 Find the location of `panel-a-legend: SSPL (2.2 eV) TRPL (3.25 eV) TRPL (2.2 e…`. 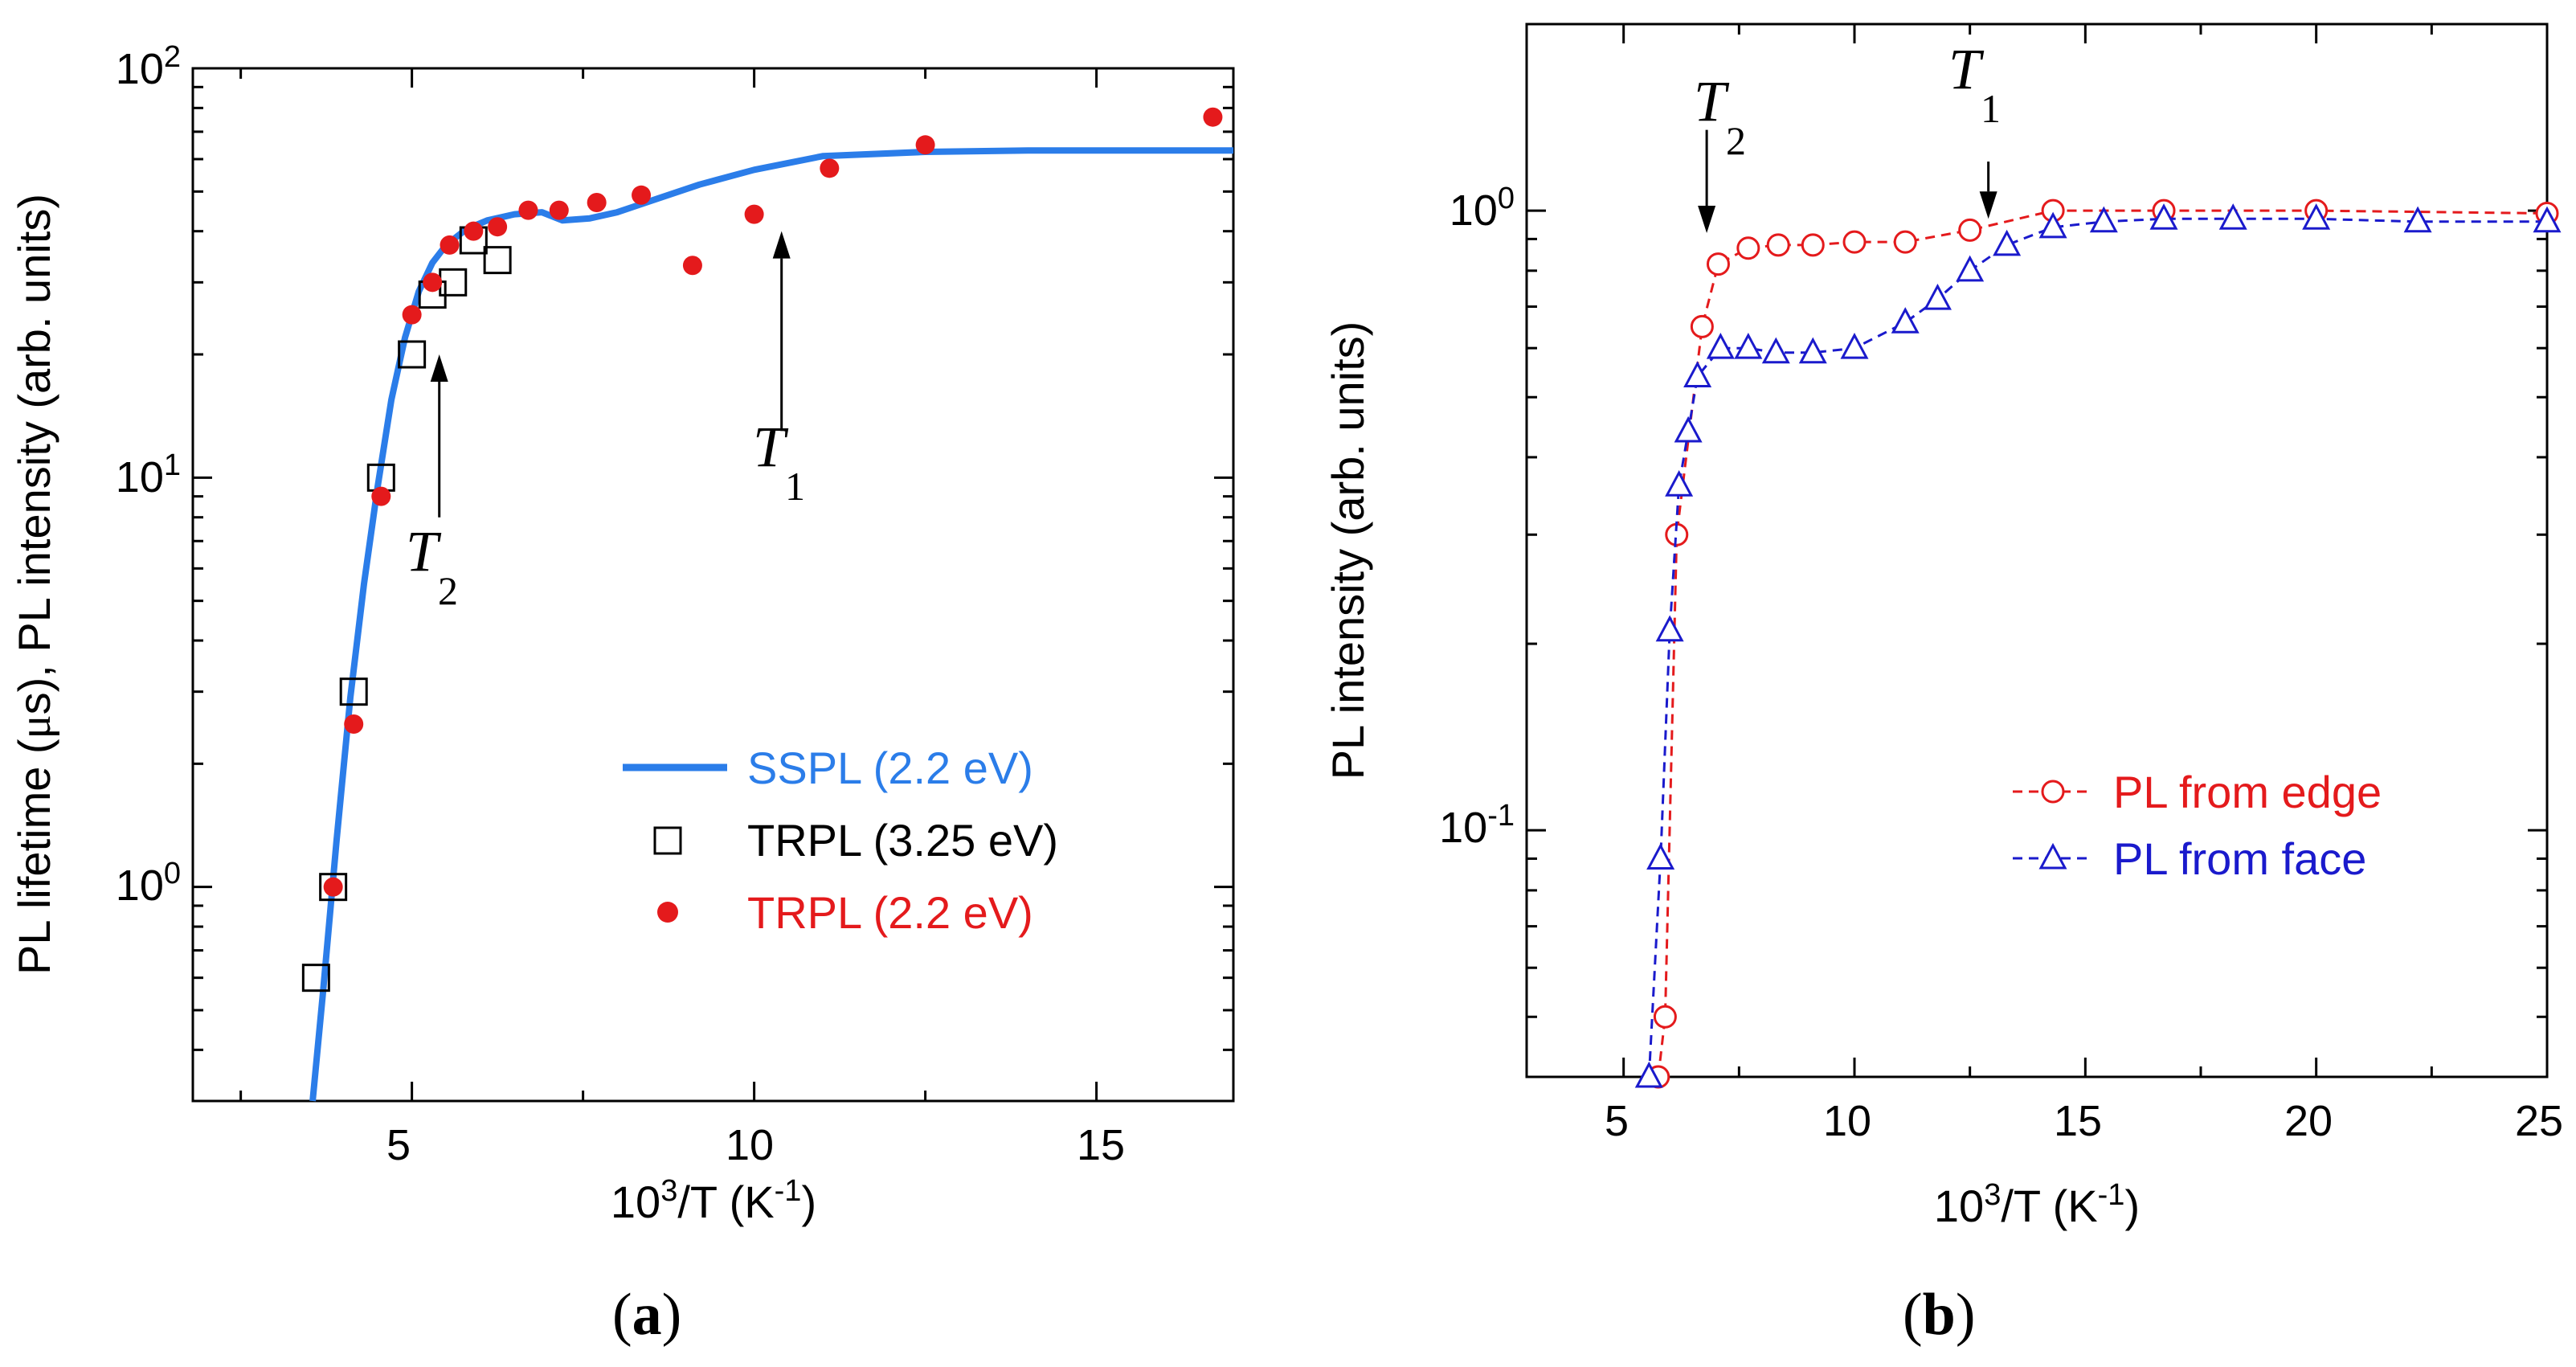

panel-a-legend: SSPL (2.2 eV) TRPL (3.25 eV) TRPL (2.2 e… is located at coordinates (841, 840).